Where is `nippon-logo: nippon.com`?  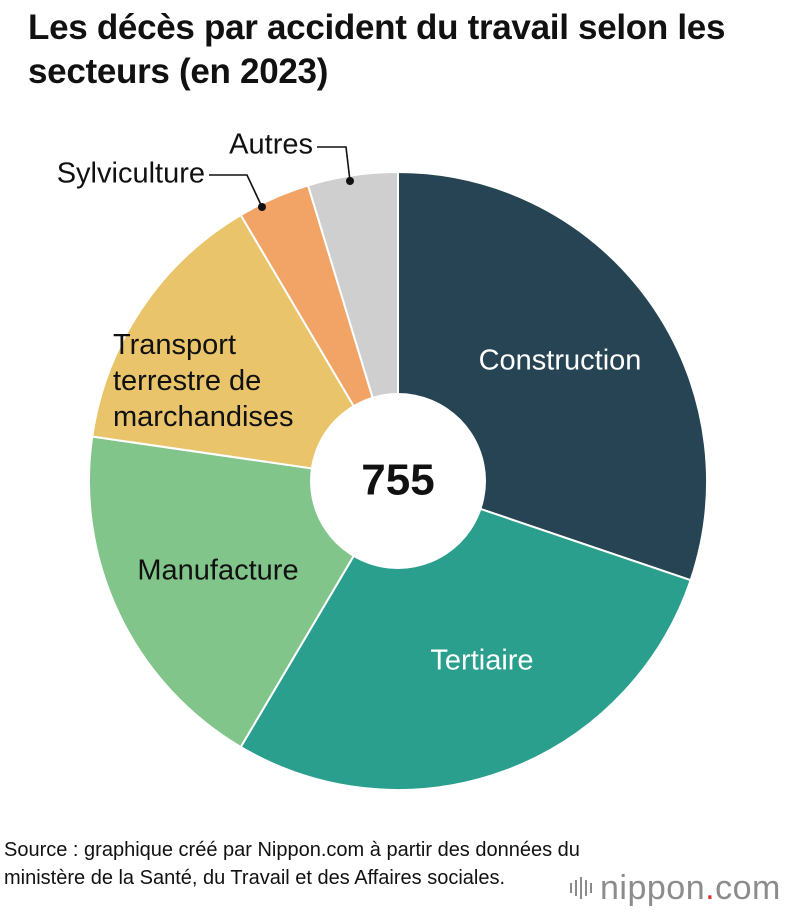
nippon-logo: nippon.com is located at coordinates (675, 888).